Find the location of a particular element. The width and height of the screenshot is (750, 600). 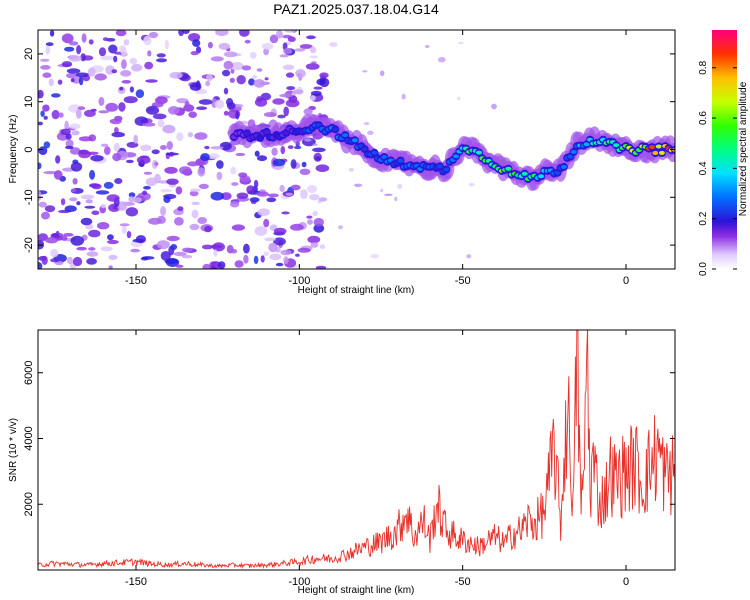

colorbar-tick-label: 0.2 is located at coordinates (703, 218).